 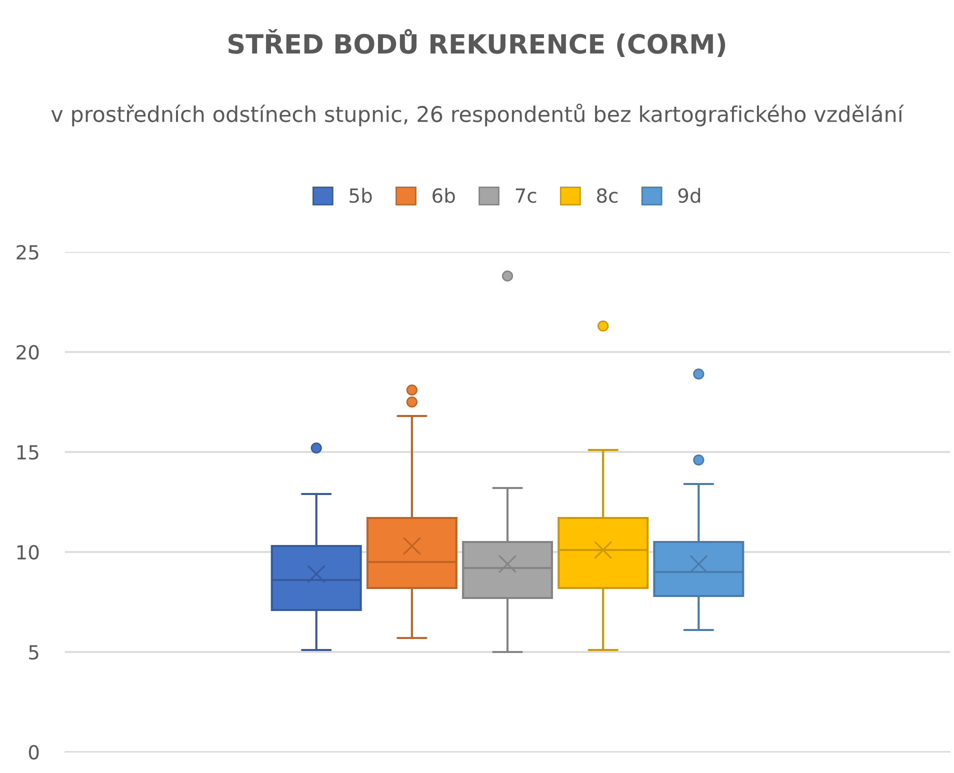 I want to click on legend-label: 7c, so click(x=526, y=195).